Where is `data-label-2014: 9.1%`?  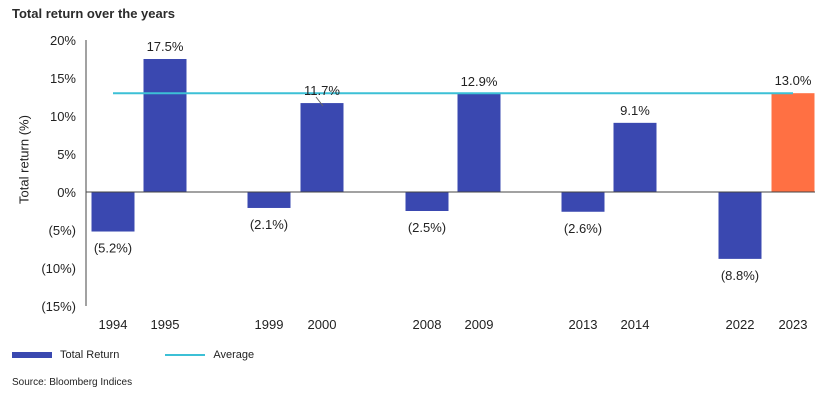
data-label-2014: 9.1% is located at coordinates (635, 110).